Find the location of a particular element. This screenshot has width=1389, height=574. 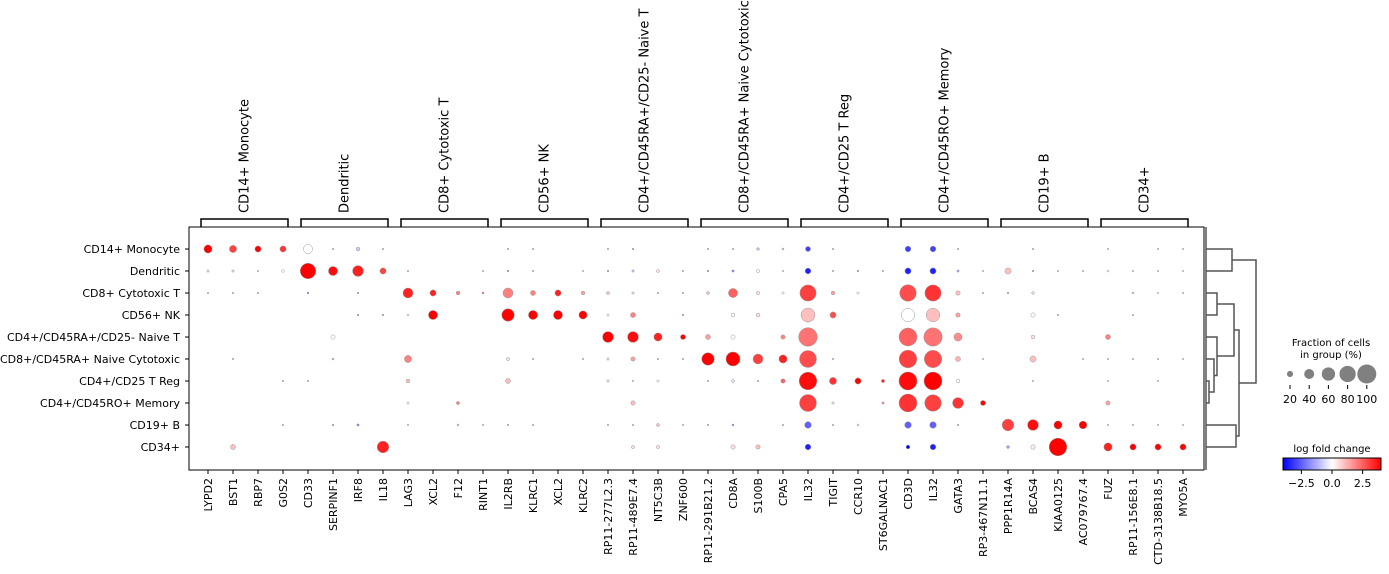

colorbar-tick-label: 2.5 is located at coordinates (1363, 483).